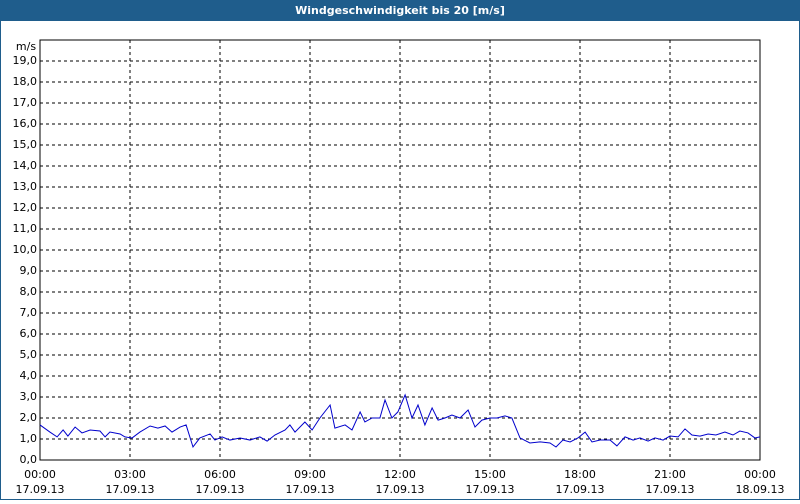 This screenshot has height=504, width=800. Describe the element at coordinates (25, 123) in the screenshot. I see `y-tick-label: 16,0` at that location.